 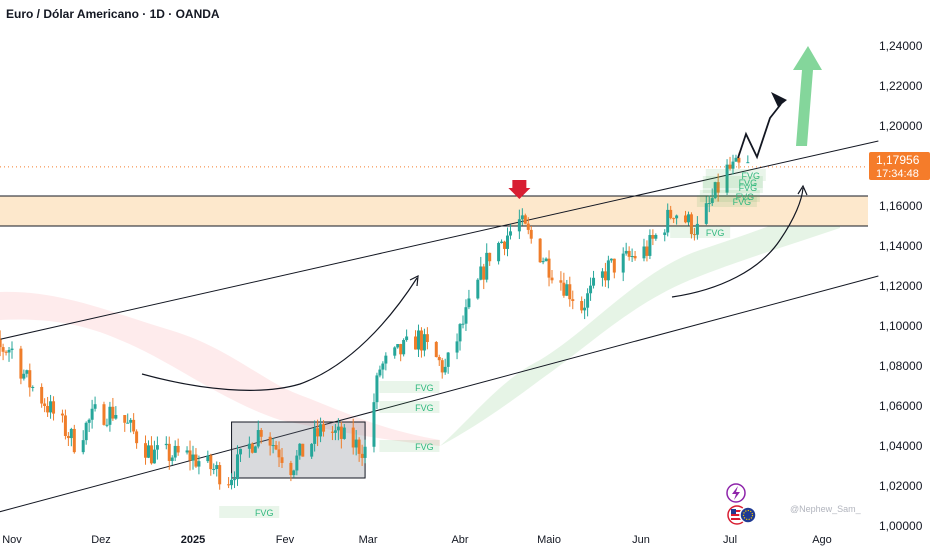 What do you see at coordinates (826, 509) in the screenshot?
I see `watermark: @Nephew_Sam_` at bounding box center [826, 509].